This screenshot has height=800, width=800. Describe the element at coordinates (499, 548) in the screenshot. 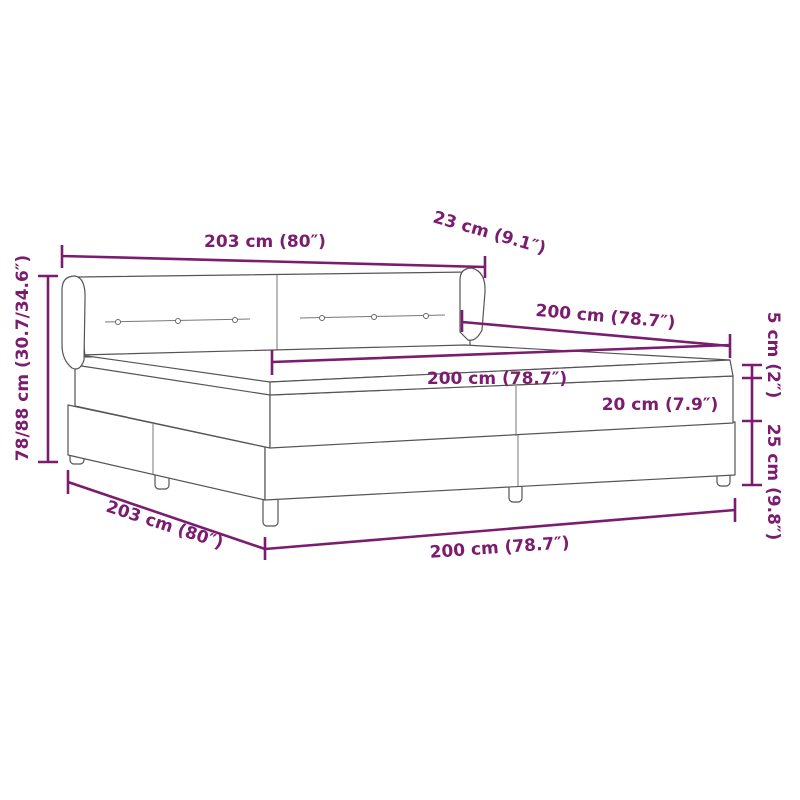

I see `label-base-width: 200 cm (78.7″)` at that location.